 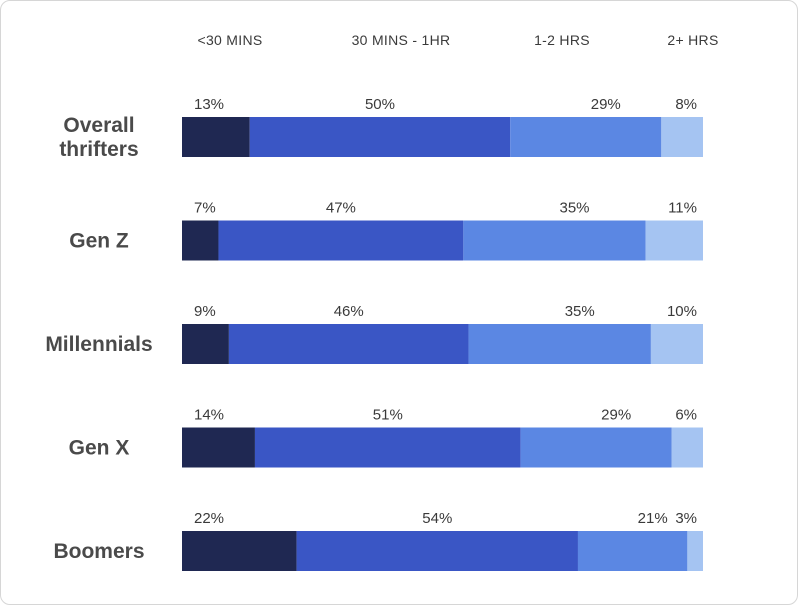 I want to click on bar-row: Overall thrifters 13% 50% 29% 8%, so click(x=381, y=128).